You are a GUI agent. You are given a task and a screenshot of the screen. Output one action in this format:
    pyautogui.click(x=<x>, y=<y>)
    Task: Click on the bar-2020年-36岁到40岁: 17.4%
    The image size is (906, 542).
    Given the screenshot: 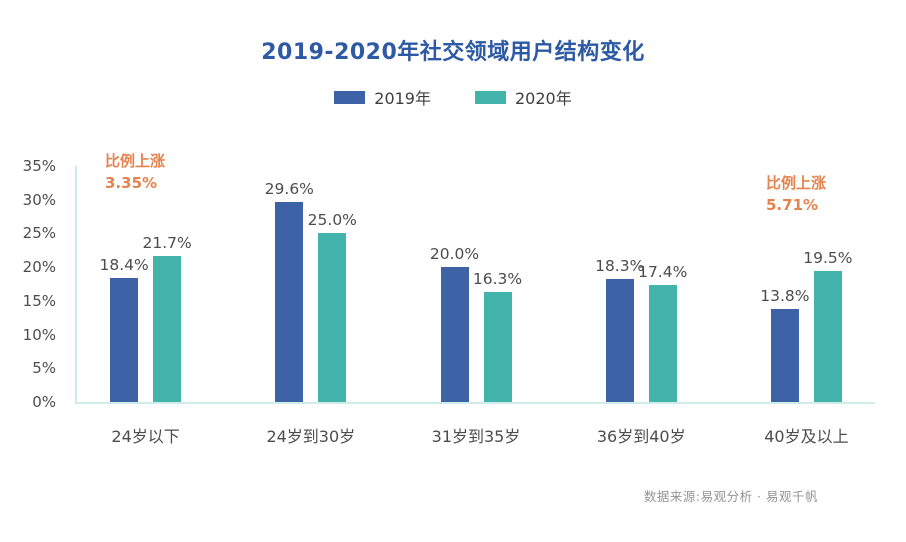 What is the action you would take?
    pyautogui.click(x=662, y=332)
    